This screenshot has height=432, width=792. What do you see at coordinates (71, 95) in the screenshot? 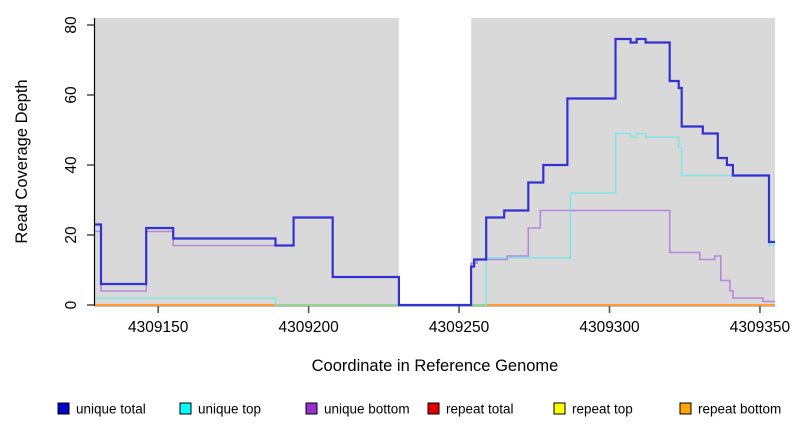
I see `y-axis-tick-label: 60` at bounding box center [71, 95].